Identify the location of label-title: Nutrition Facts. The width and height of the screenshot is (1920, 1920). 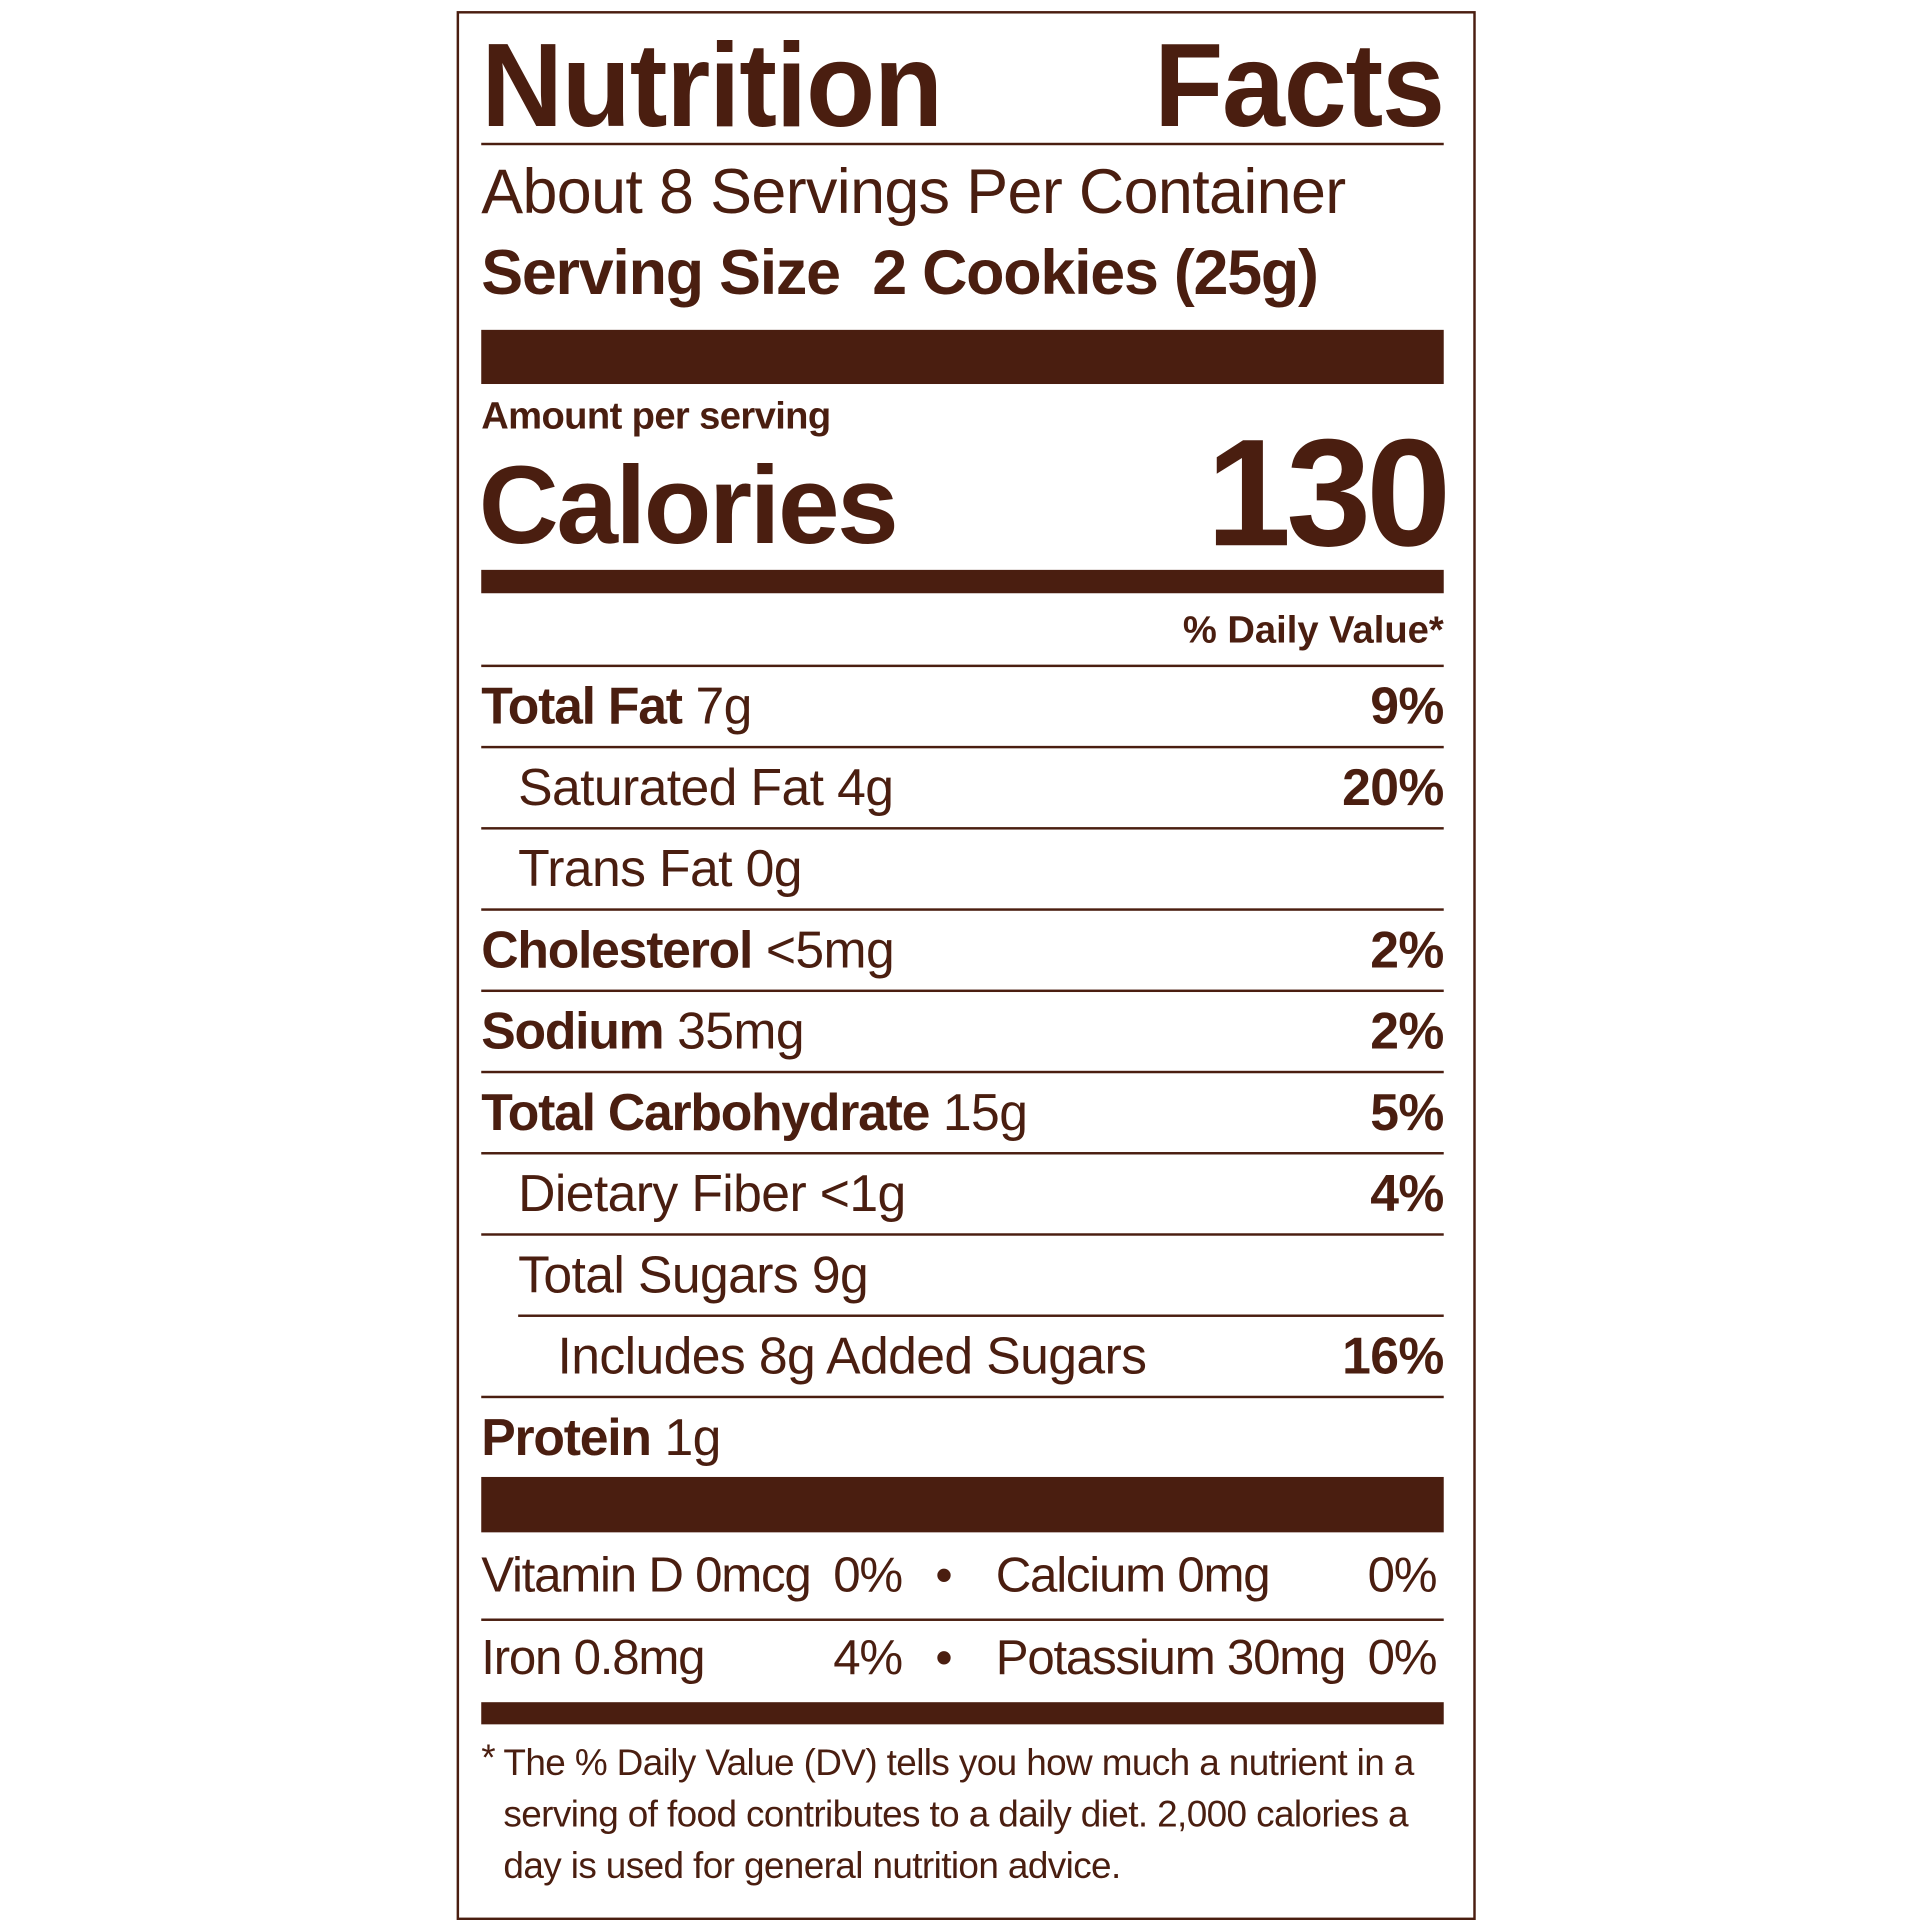
(963, 87).